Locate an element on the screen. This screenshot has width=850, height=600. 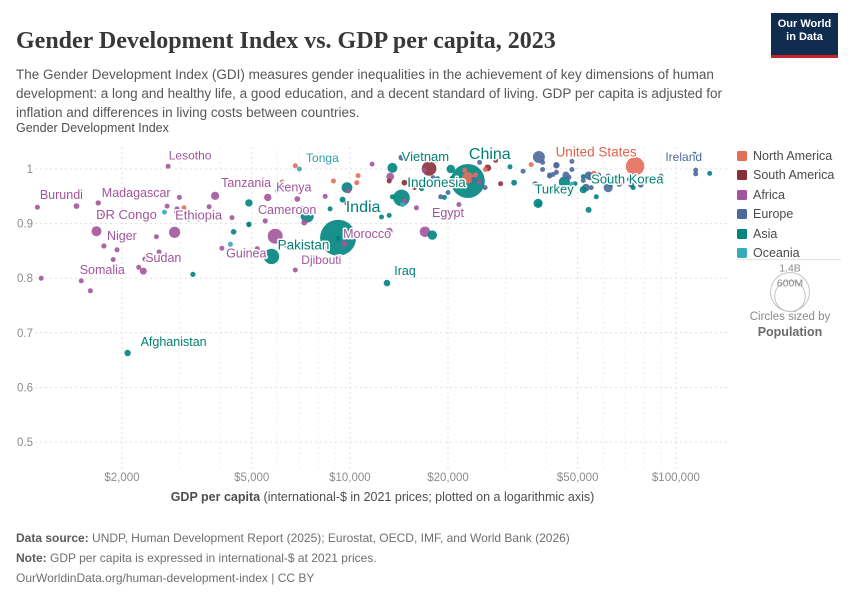
data-point-montenegro is located at coordinates (485, 188).